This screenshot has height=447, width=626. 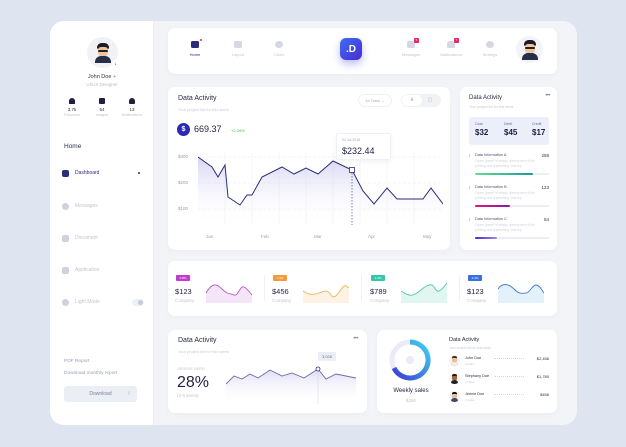 I want to click on chevron-down-icon: ⌄, so click(x=383, y=101).